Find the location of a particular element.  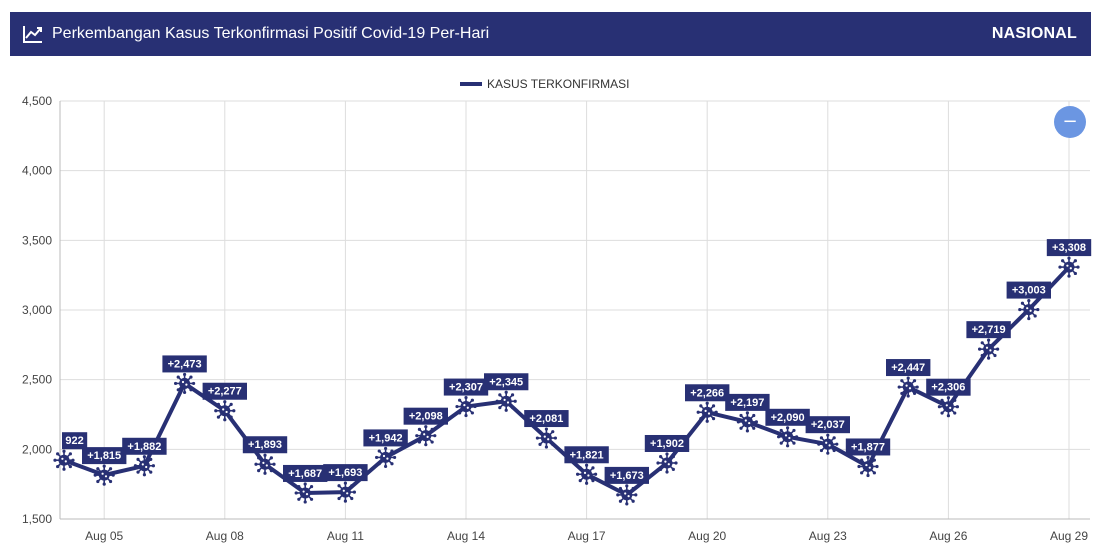

data-label: +2,307 is located at coordinates (466, 387).